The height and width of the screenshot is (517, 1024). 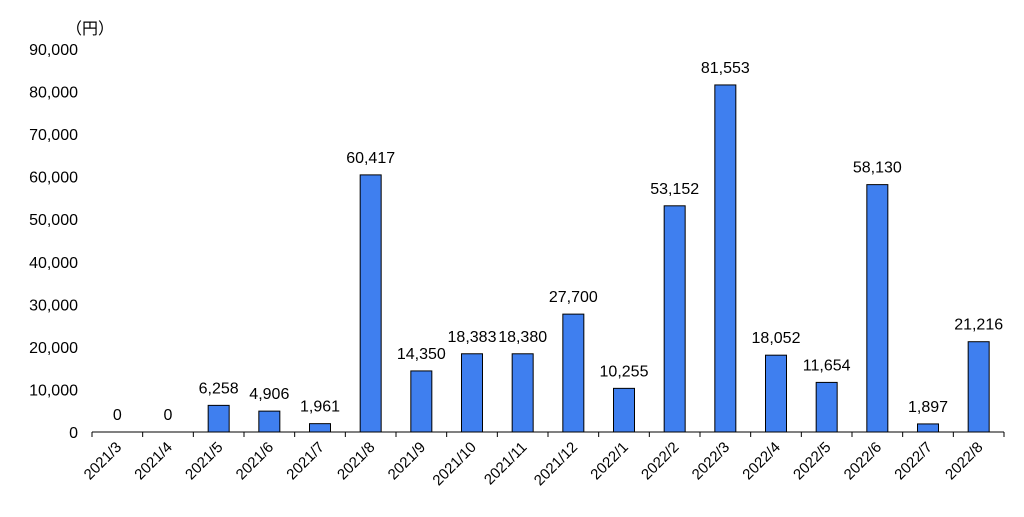 I want to click on x-tick-label: 2021/12, so click(x=556, y=464).